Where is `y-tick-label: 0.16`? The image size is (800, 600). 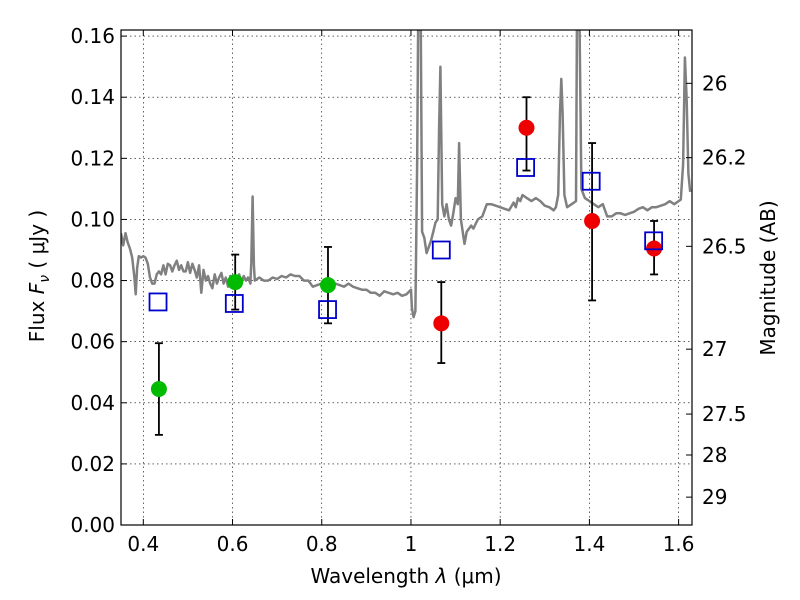
y-tick-label: 0.16 is located at coordinates (92, 36).